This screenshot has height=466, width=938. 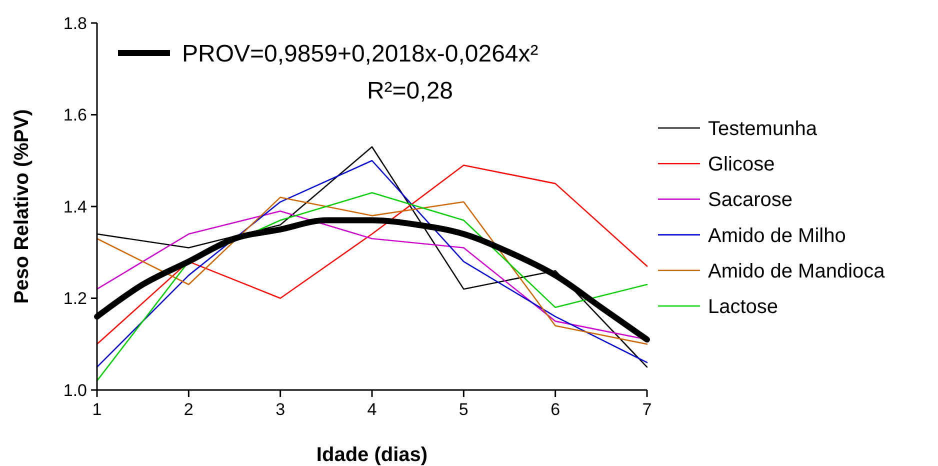 I want to click on y-tick-label: 1.0, so click(x=75, y=390).